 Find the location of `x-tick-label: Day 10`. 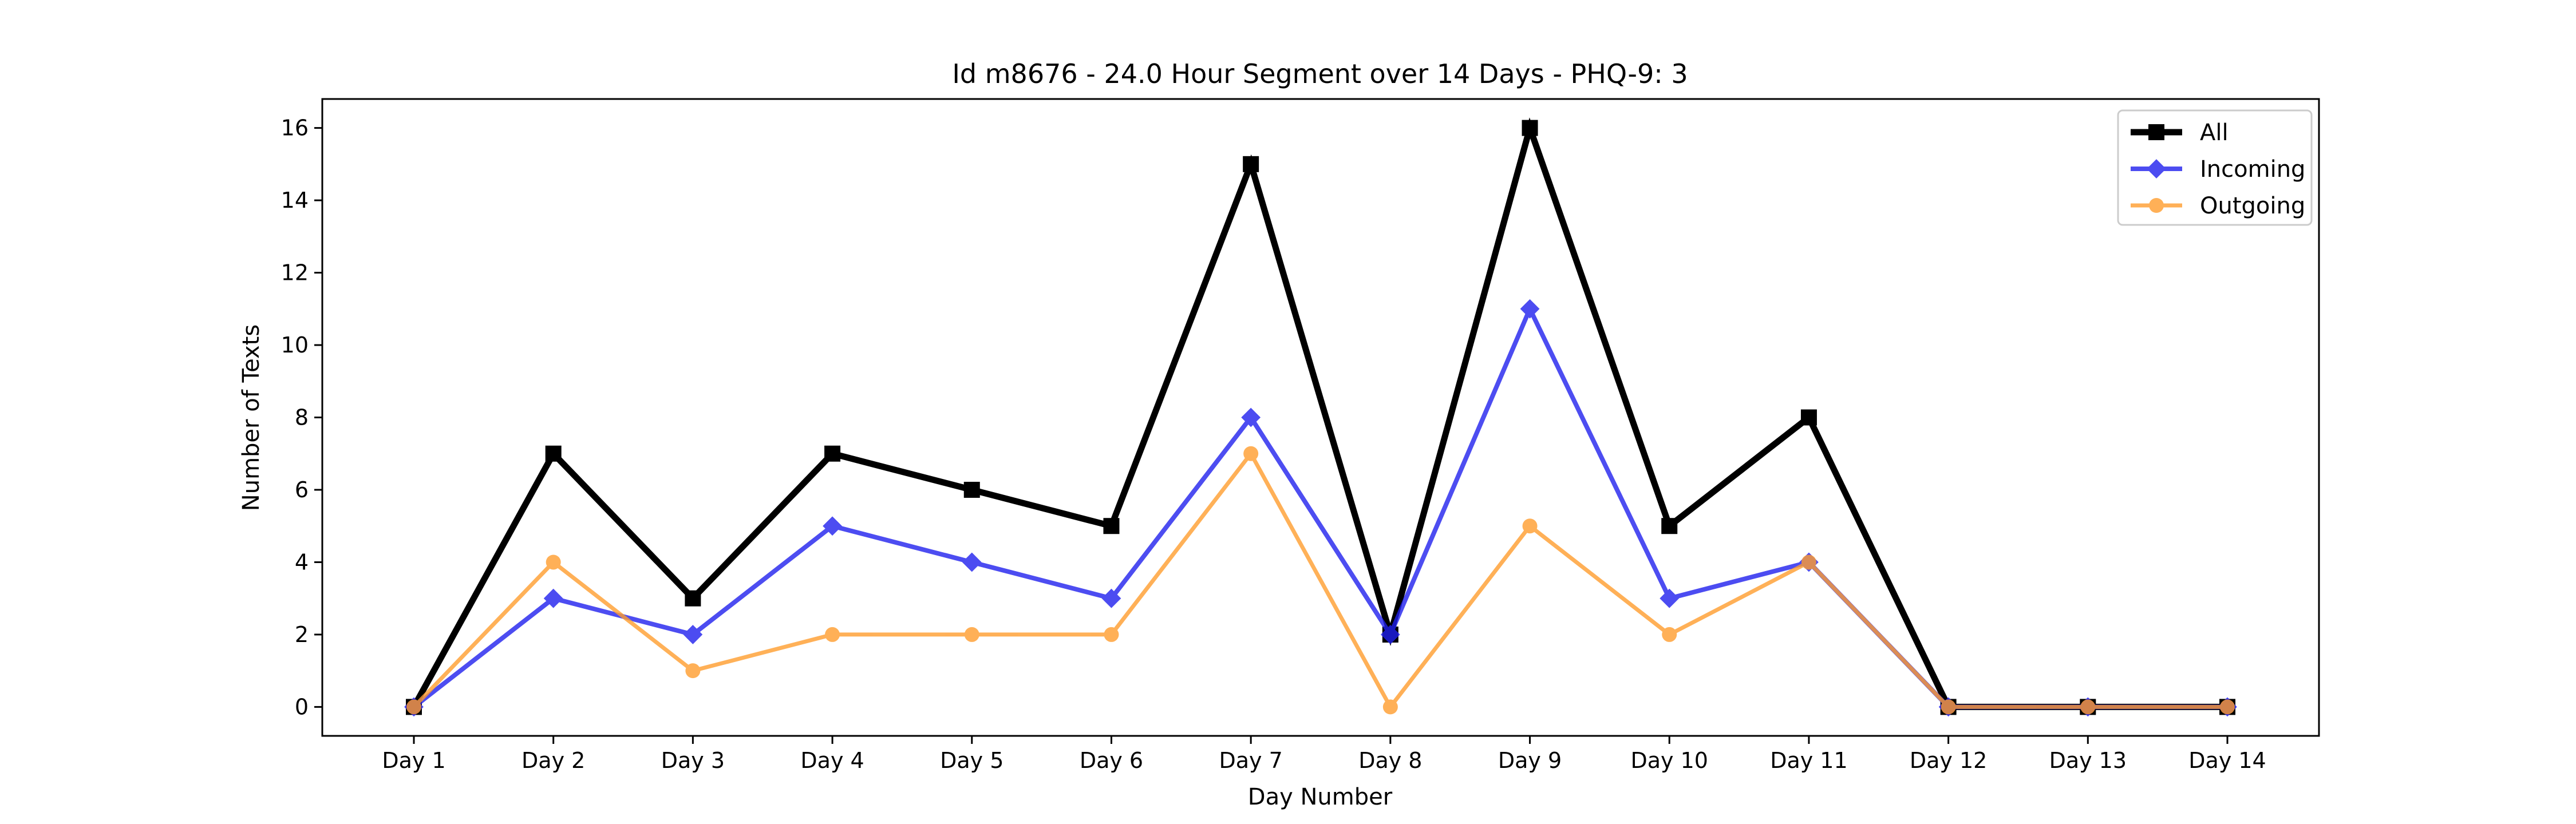

x-tick-label: Day 10 is located at coordinates (1669, 760).